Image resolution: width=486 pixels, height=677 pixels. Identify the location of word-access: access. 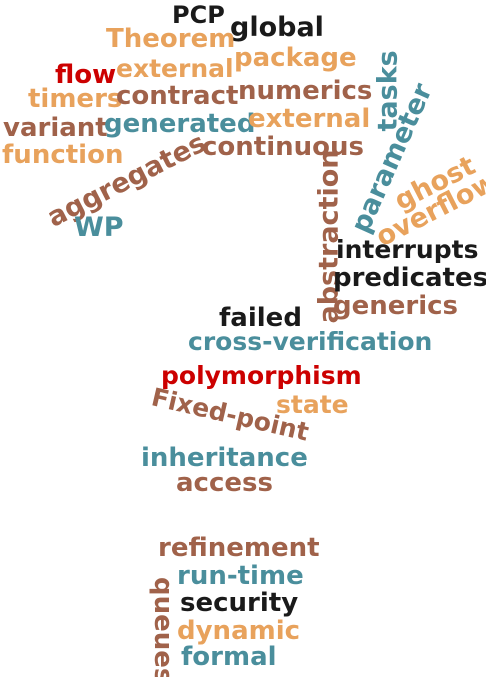
(224, 483).